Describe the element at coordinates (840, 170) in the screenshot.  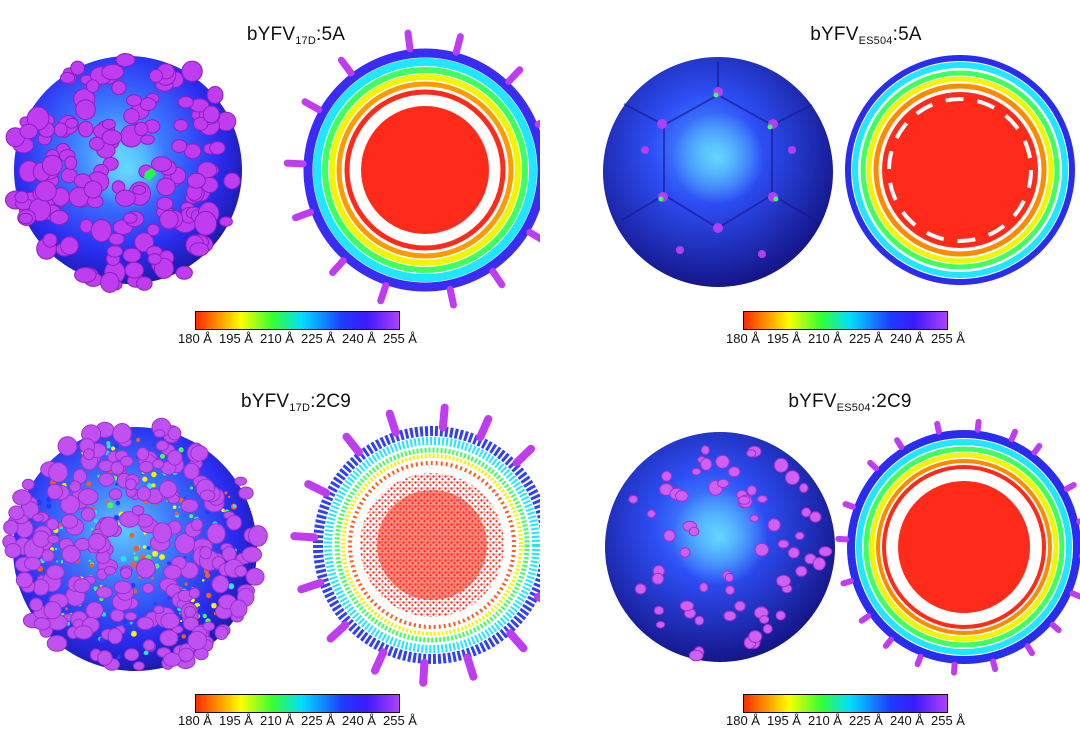
I see `virus-renders` at that location.